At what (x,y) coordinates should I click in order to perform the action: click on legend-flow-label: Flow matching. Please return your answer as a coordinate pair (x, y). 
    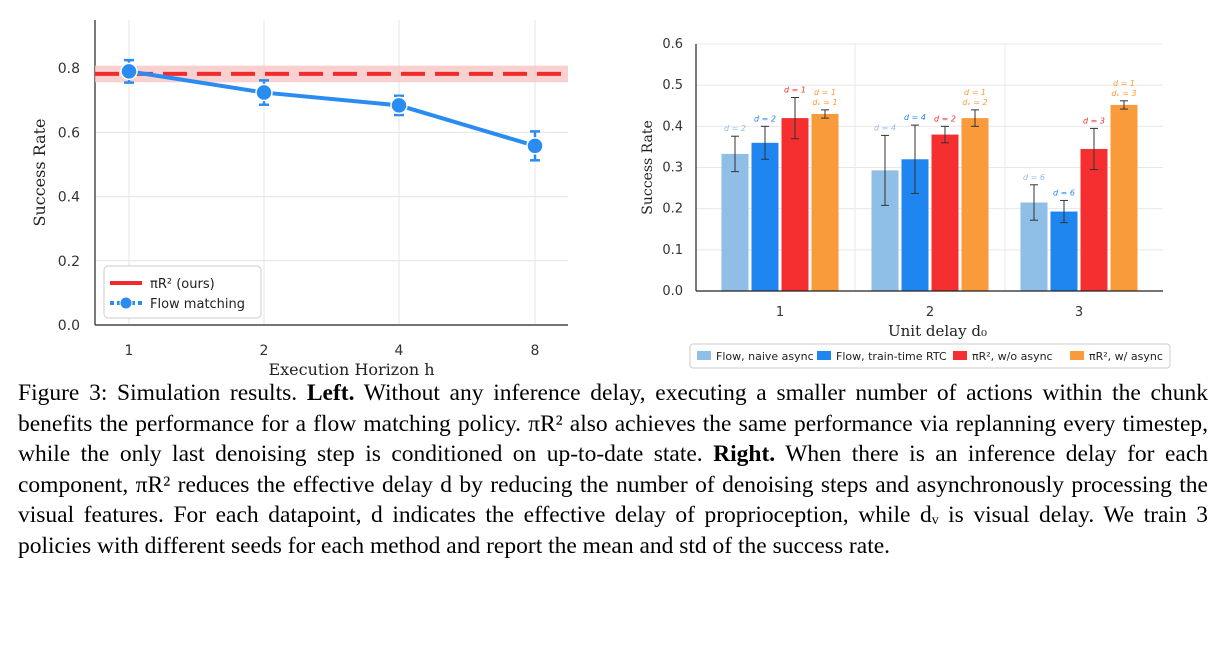
    Looking at the image, I should click on (197, 304).